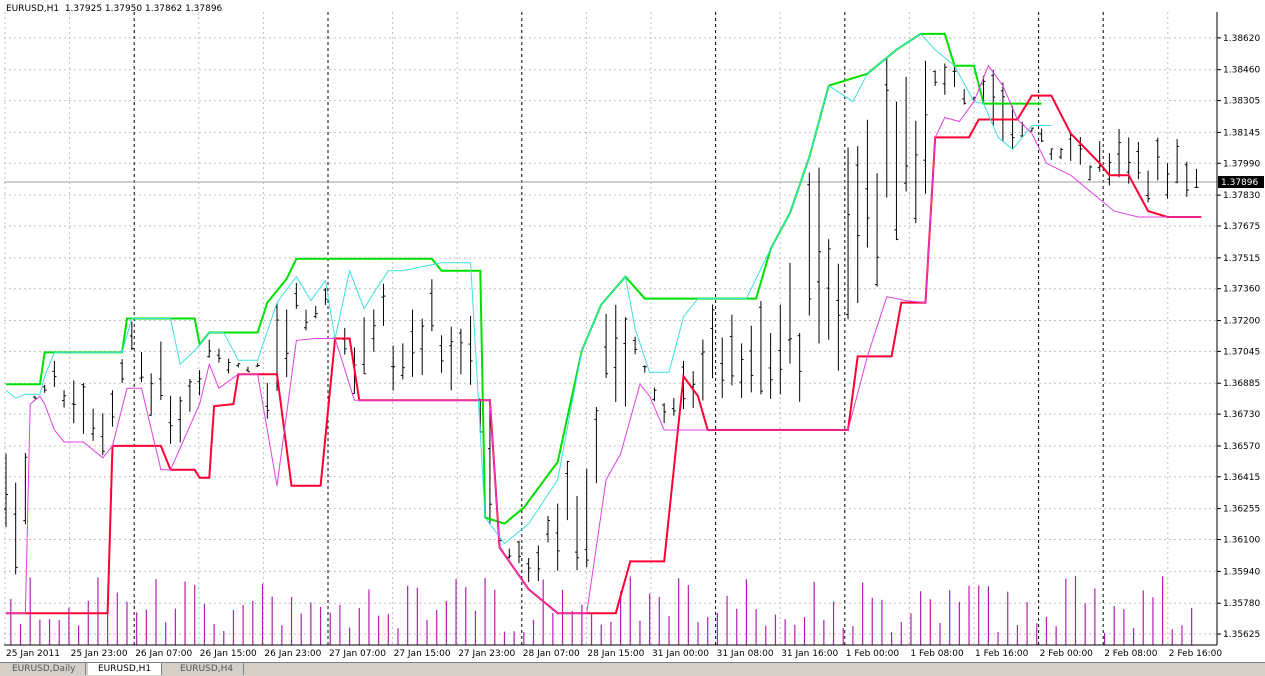 The height and width of the screenshot is (676, 1265). Describe the element at coordinates (1241, 259) in the screenshot. I see `y-tick-label: 1.37515` at that location.